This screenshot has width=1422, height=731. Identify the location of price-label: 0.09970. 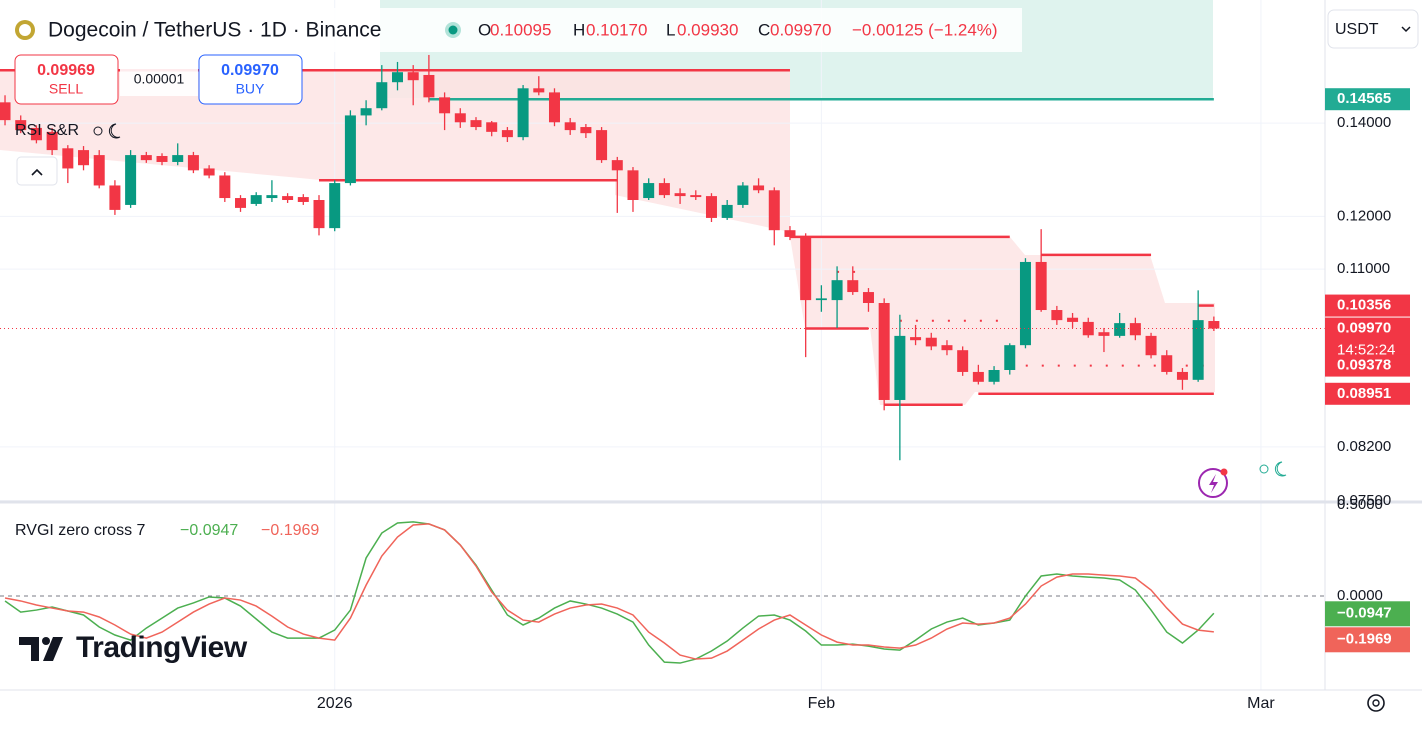
(1364, 328).